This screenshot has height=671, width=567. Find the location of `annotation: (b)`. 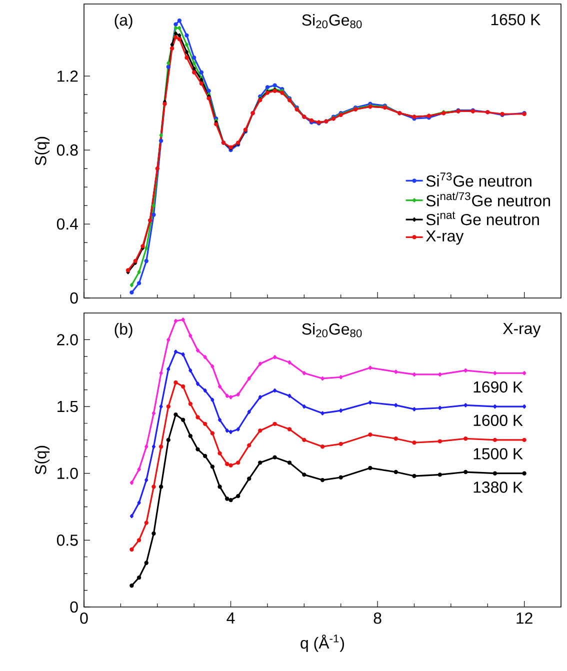

annotation: (b) is located at coordinates (123, 330).